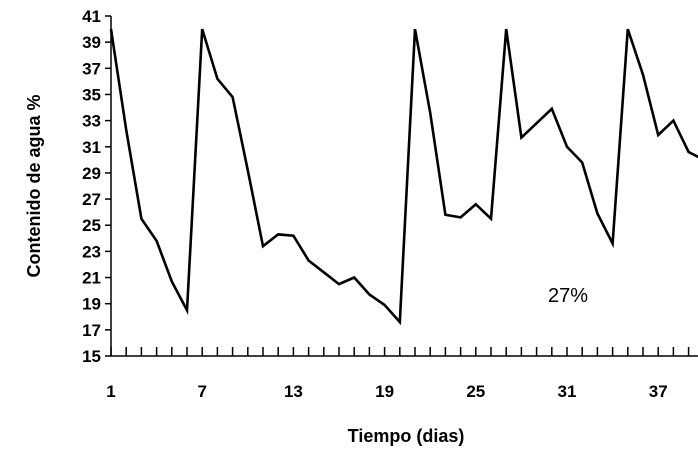 The width and height of the screenshot is (698, 450). What do you see at coordinates (91, 278) in the screenshot?
I see `y-tick-label: 21` at bounding box center [91, 278].